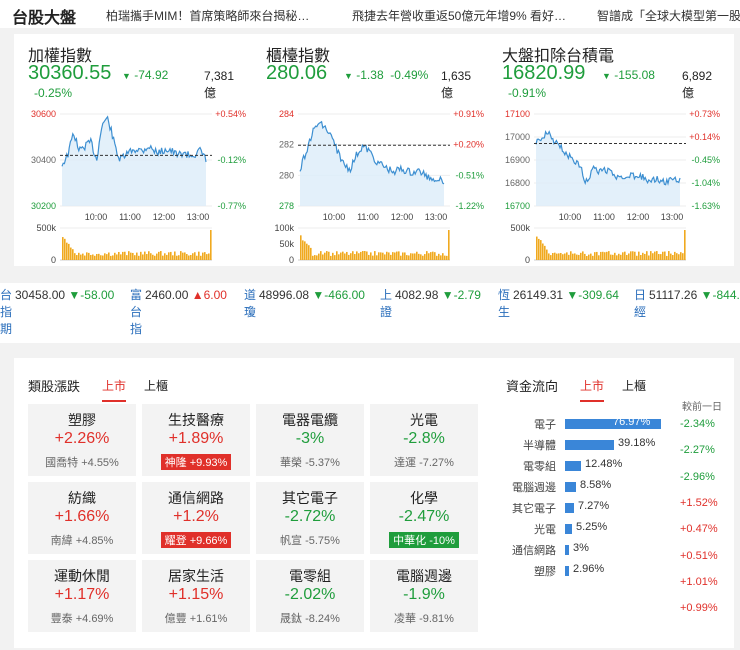  I want to click on ticker-name: 台指期, so click(6, 312).